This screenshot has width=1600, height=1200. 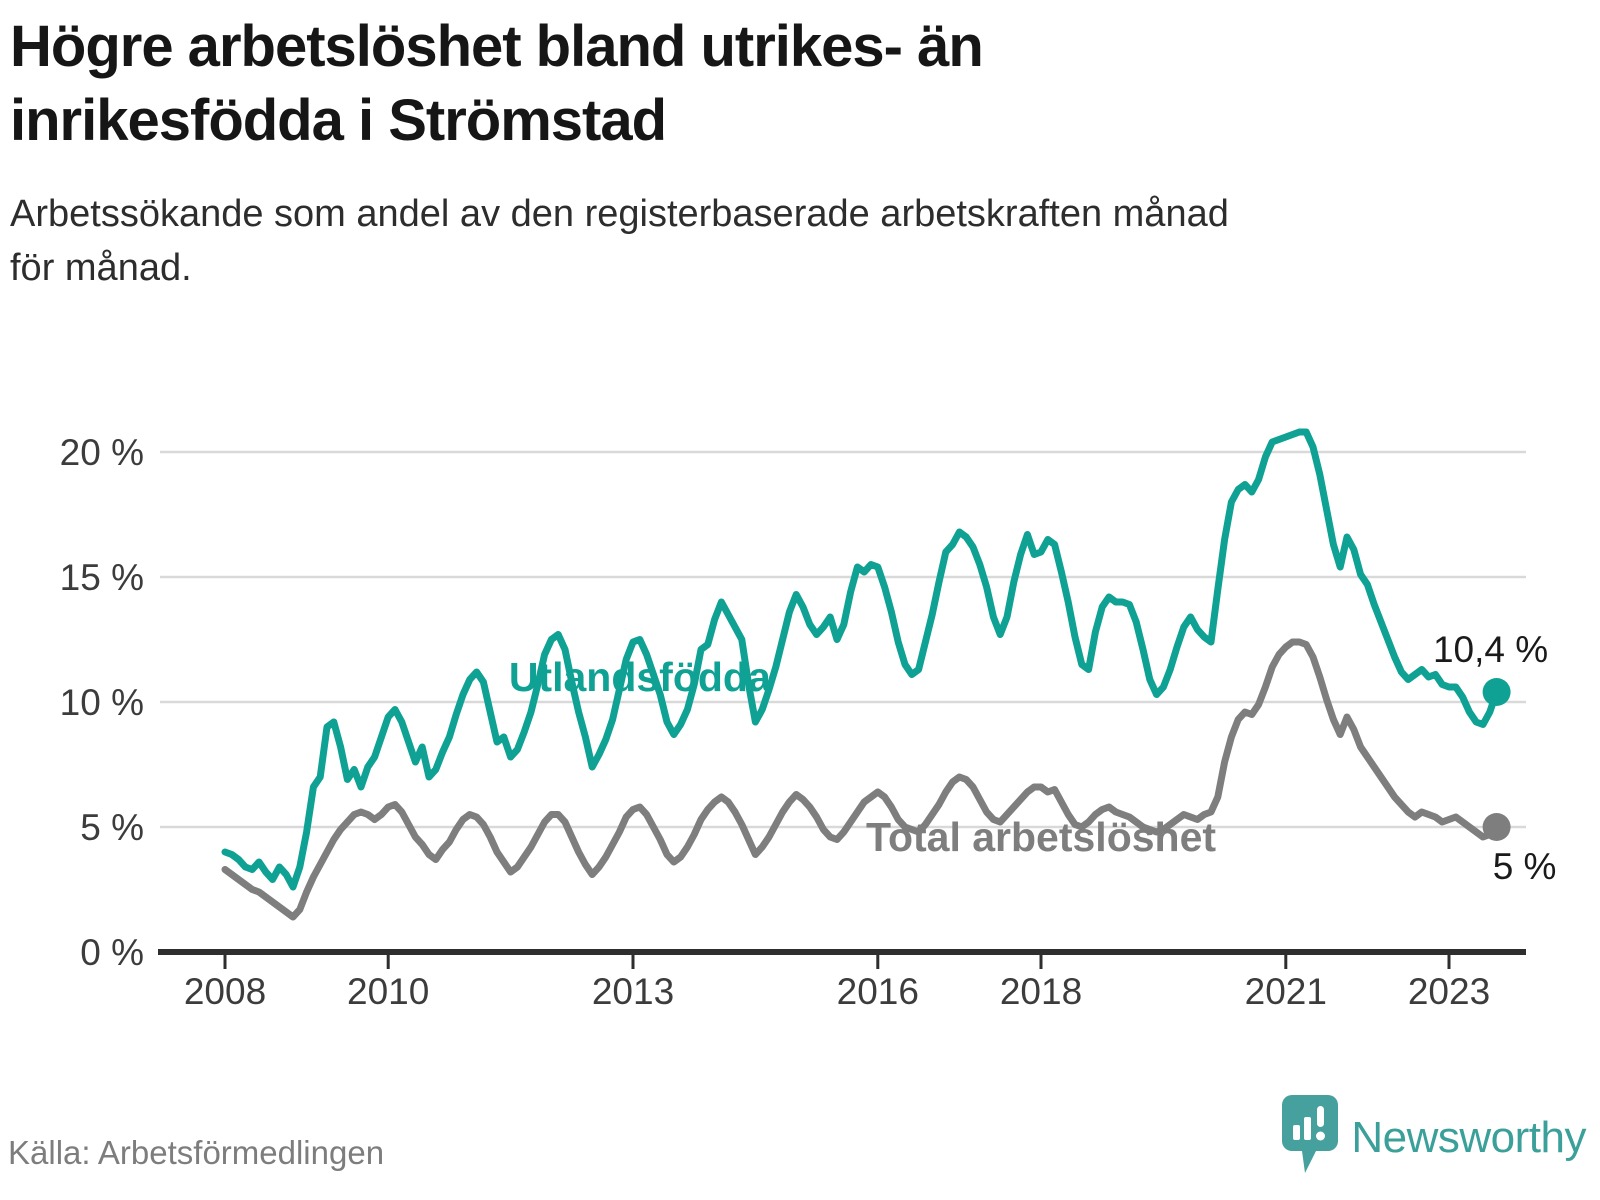 I want to click on newsworthy-logo: Newsworthy, so click(x=1433, y=1137).